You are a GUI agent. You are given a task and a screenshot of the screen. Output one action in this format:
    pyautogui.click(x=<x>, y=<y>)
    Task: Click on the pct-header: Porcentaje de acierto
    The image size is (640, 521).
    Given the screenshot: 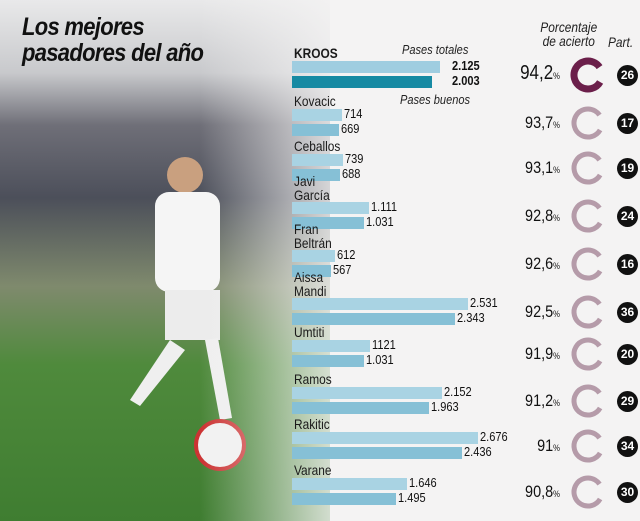 What is the action you would take?
    pyautogui.click(x=569, y=34)
    